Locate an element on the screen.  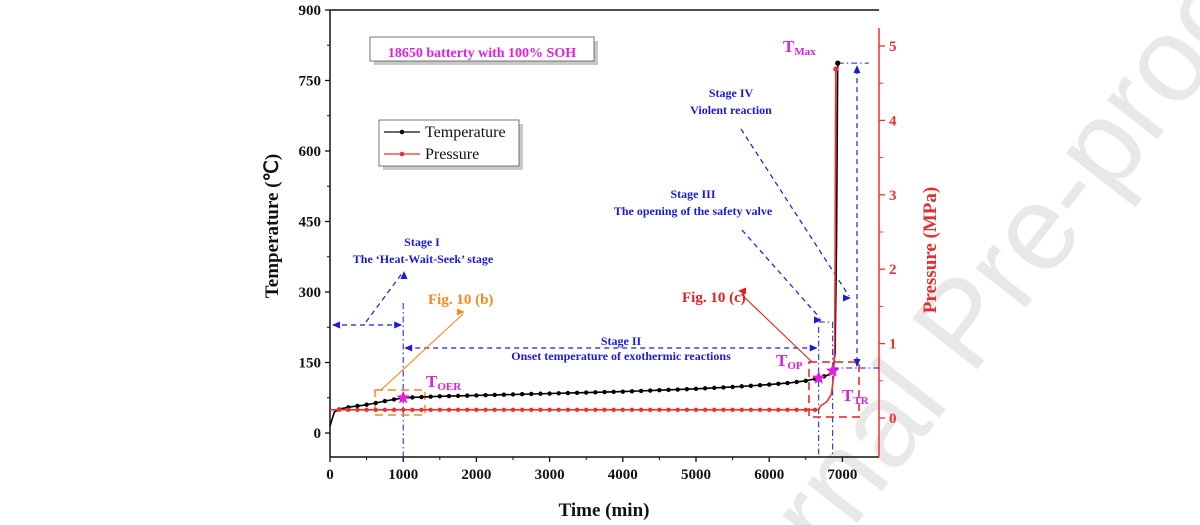
stage3-title: Stage III is located at coordinates (692, 194).